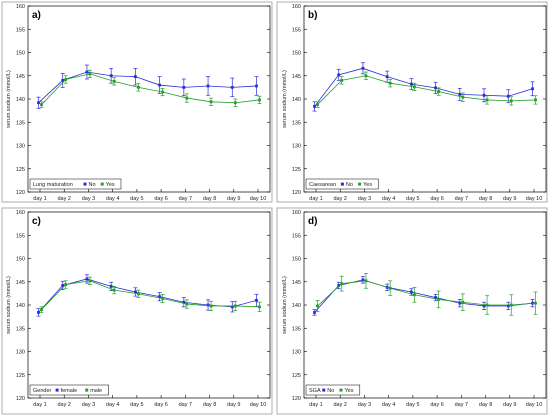 The width and height of the screenshot is (550, 416). What do you see at coordinates (296, 100) in the screenshot?
I see `y-tick-label: 140` at bounding box center [296, 100].